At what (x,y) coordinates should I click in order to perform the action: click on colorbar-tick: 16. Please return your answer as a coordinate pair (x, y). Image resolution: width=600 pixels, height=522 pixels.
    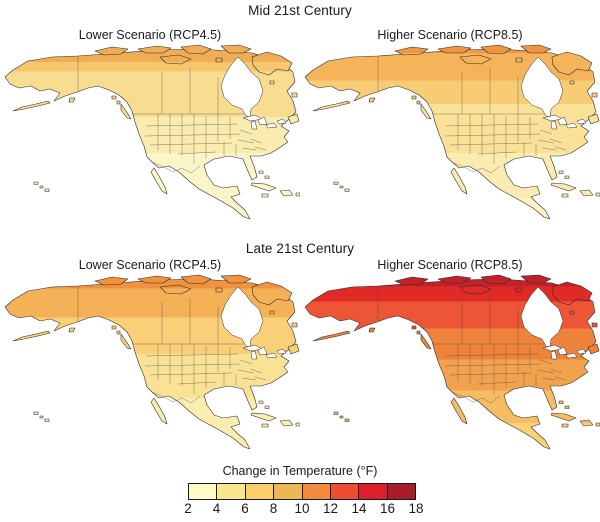
    Looking at the image, I should click on (387, 508).